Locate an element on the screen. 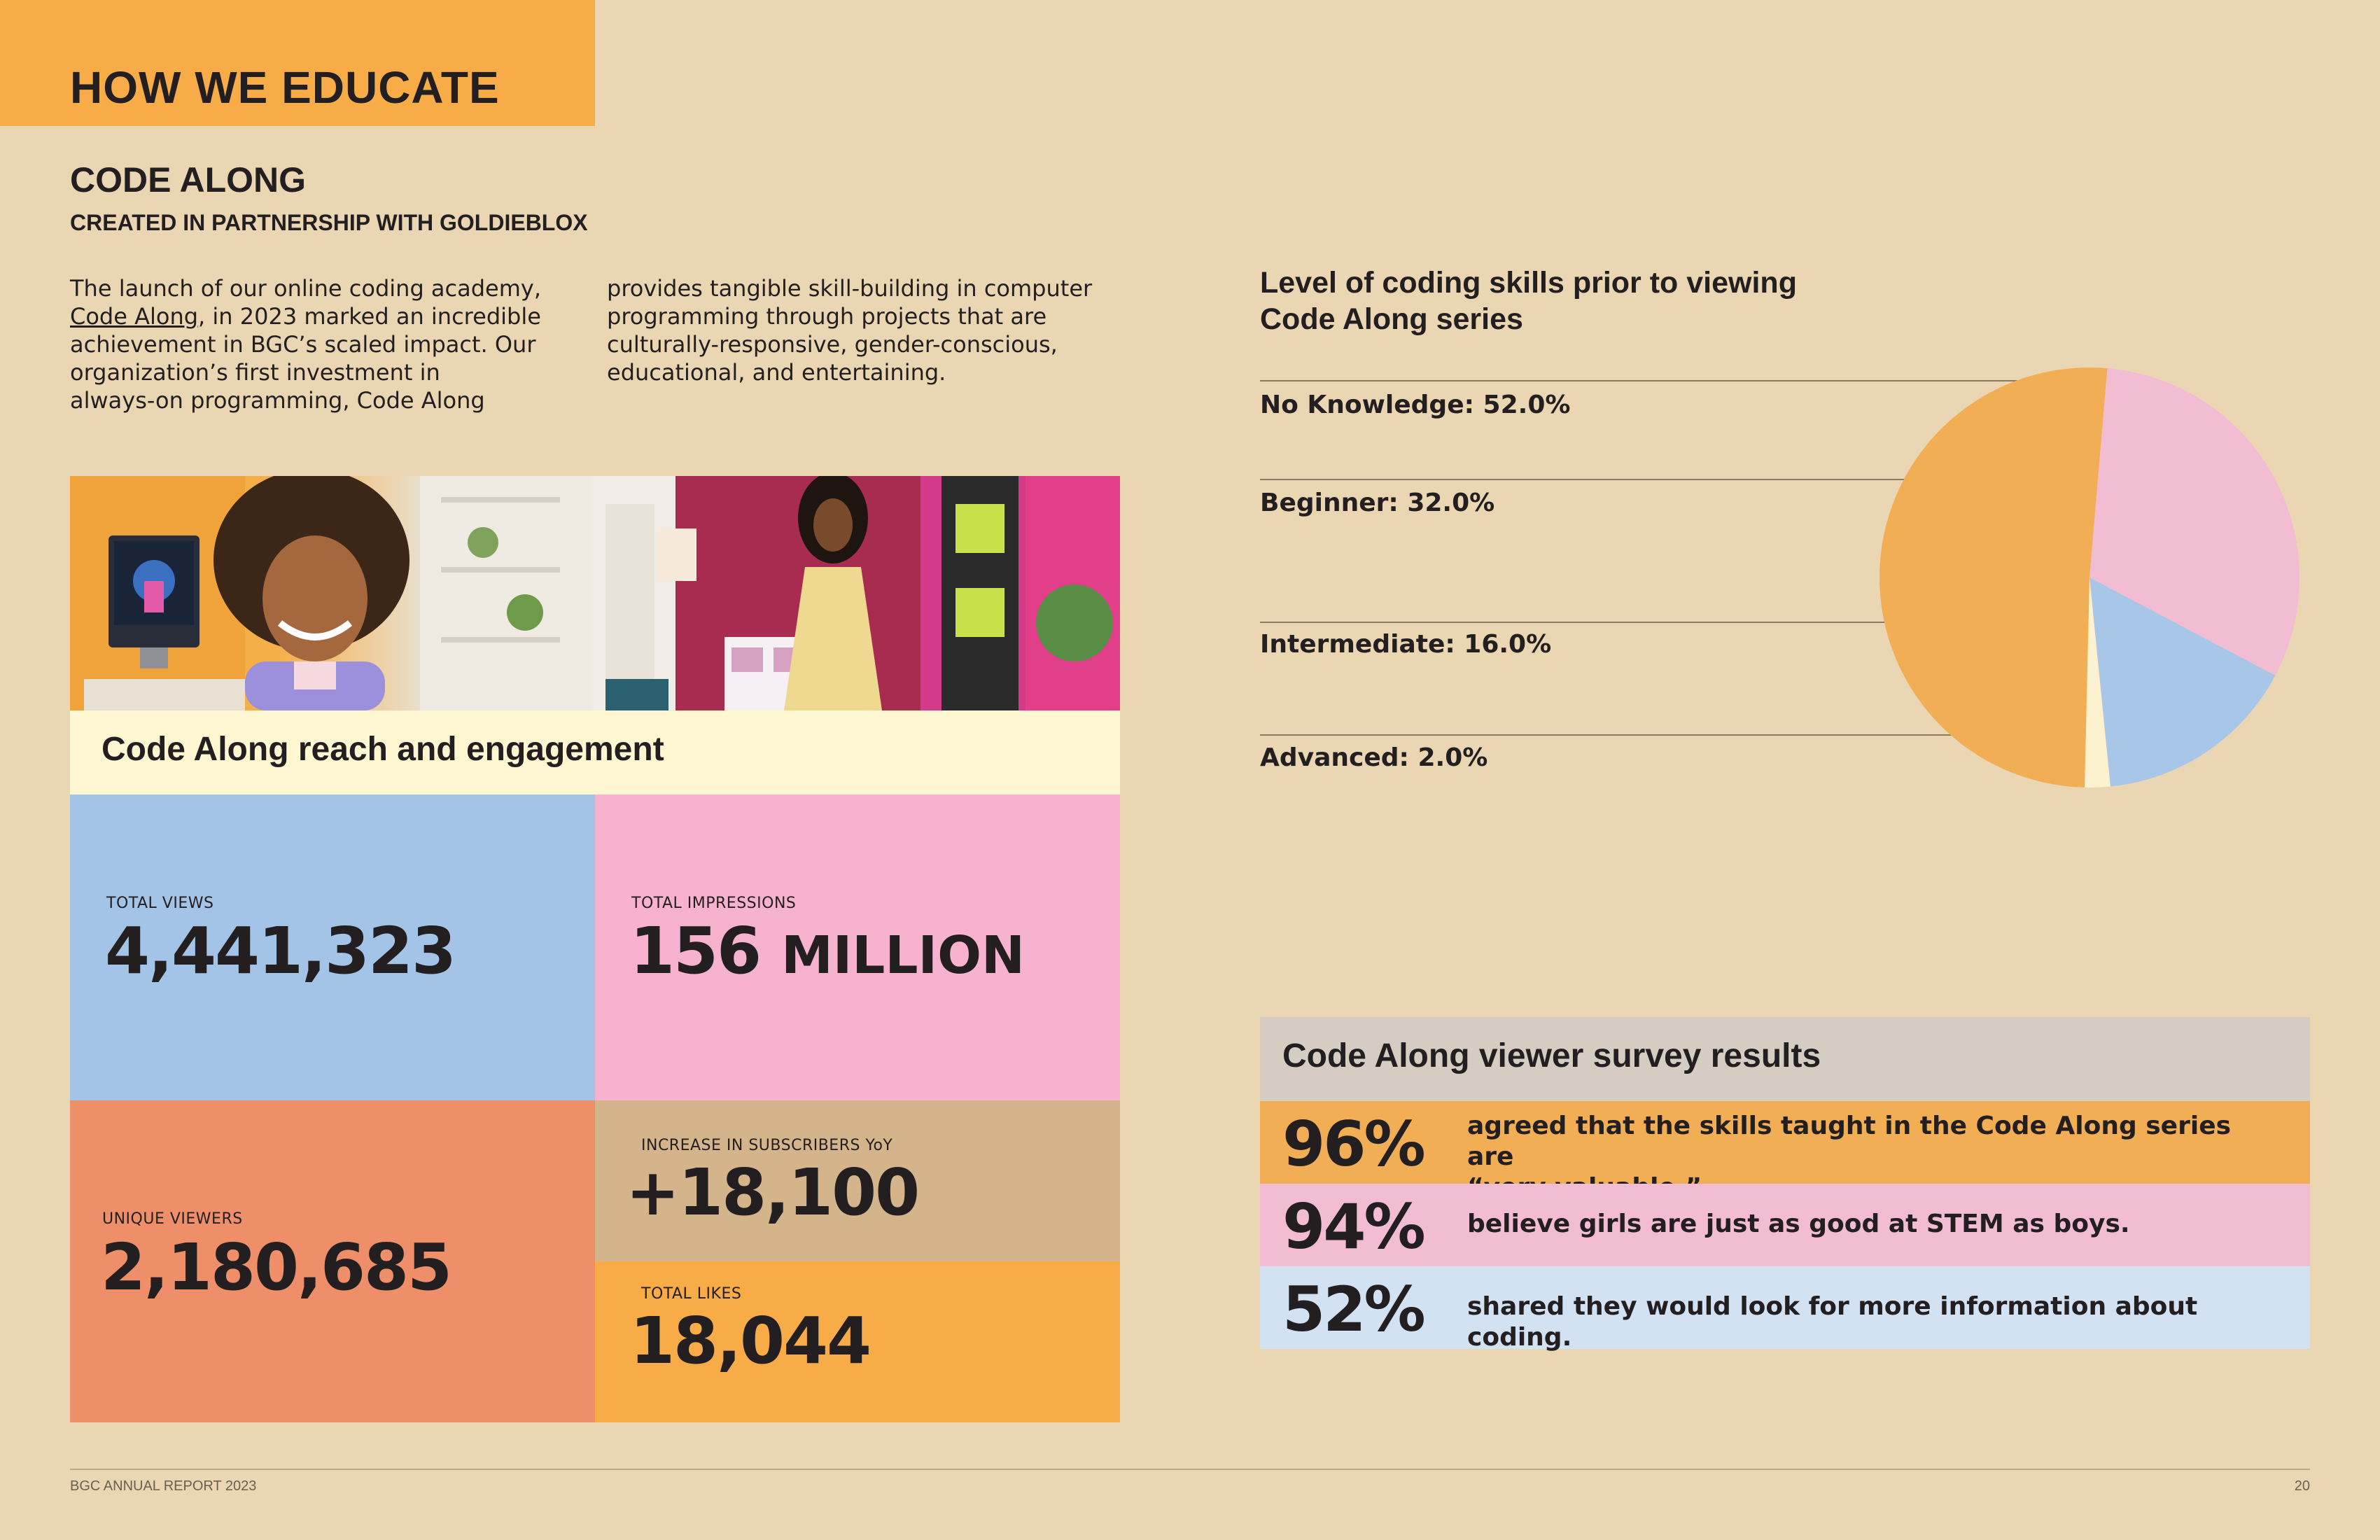 This screenshot has width=2380, height=1540. chart-title-line: Level of coding skills prior to viewing is located at coordinates (1528, 283).